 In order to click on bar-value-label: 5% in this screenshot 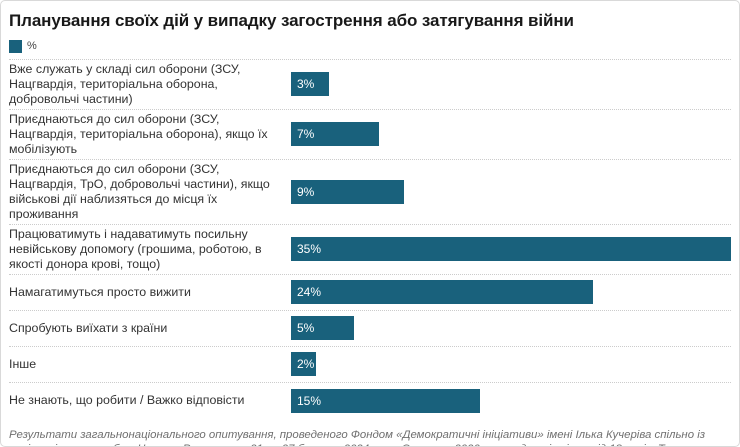, I will do `click(306, 328)`.